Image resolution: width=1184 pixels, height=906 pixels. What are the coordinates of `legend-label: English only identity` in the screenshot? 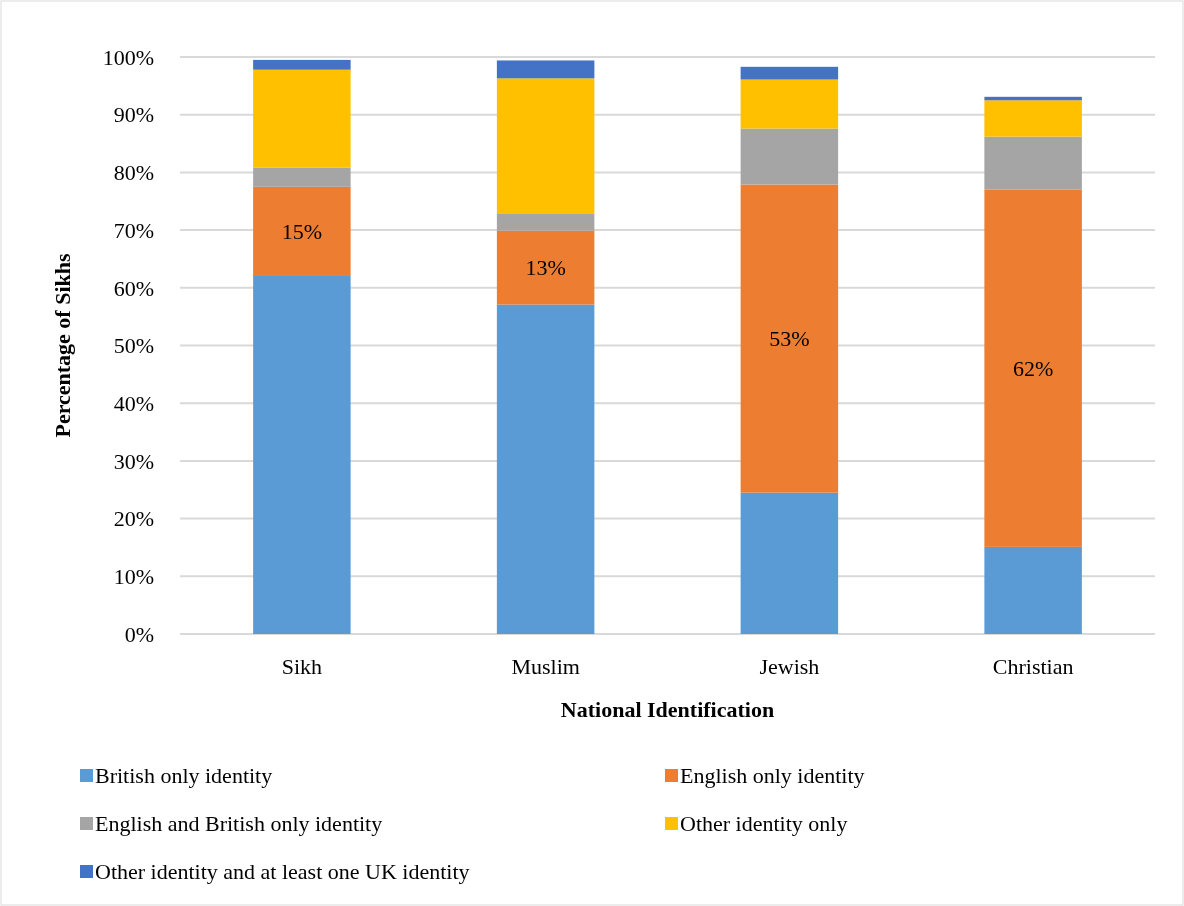 It's located at (772, 775).